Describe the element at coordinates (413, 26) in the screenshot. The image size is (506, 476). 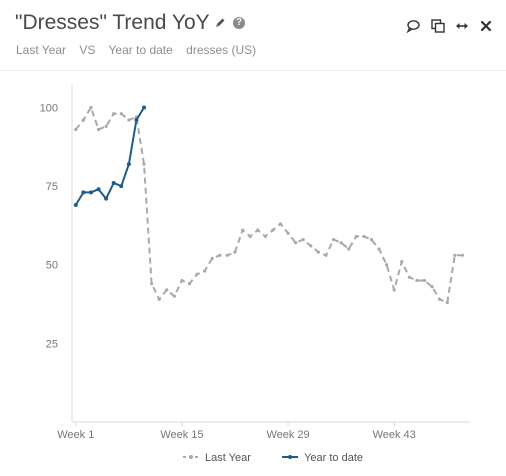
I see `comment-icon` at that location.